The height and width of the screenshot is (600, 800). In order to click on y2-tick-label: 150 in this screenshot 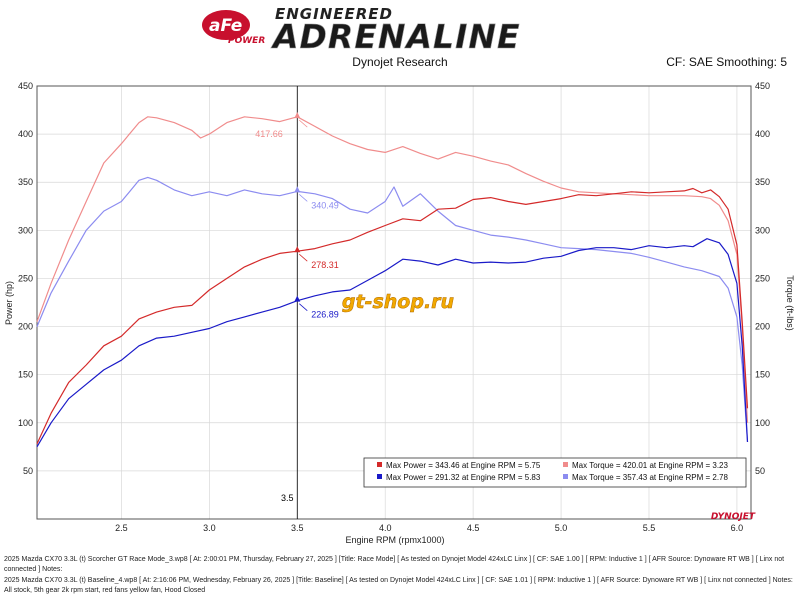, I will do `click(762, 375)`.